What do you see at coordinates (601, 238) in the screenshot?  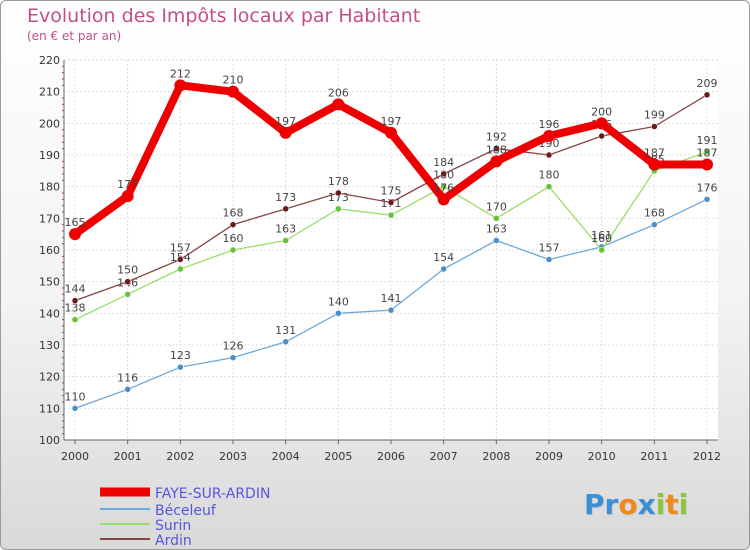 I see `data-label: 160` at bounding box center [601, 238].